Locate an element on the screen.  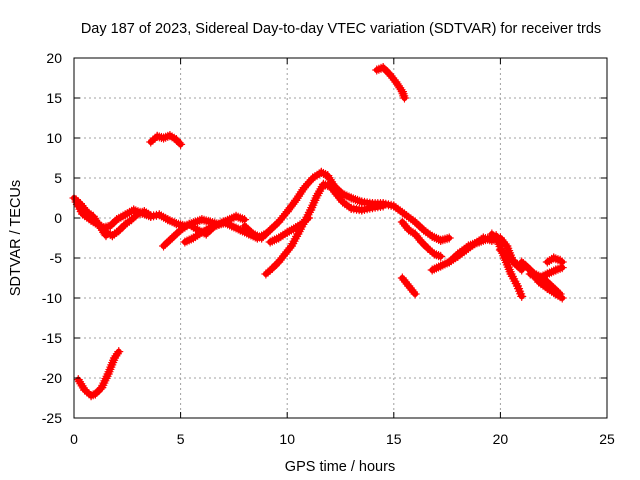
y-axis-label: SDTVAR / TECUs is located at coordinates (16, 238).